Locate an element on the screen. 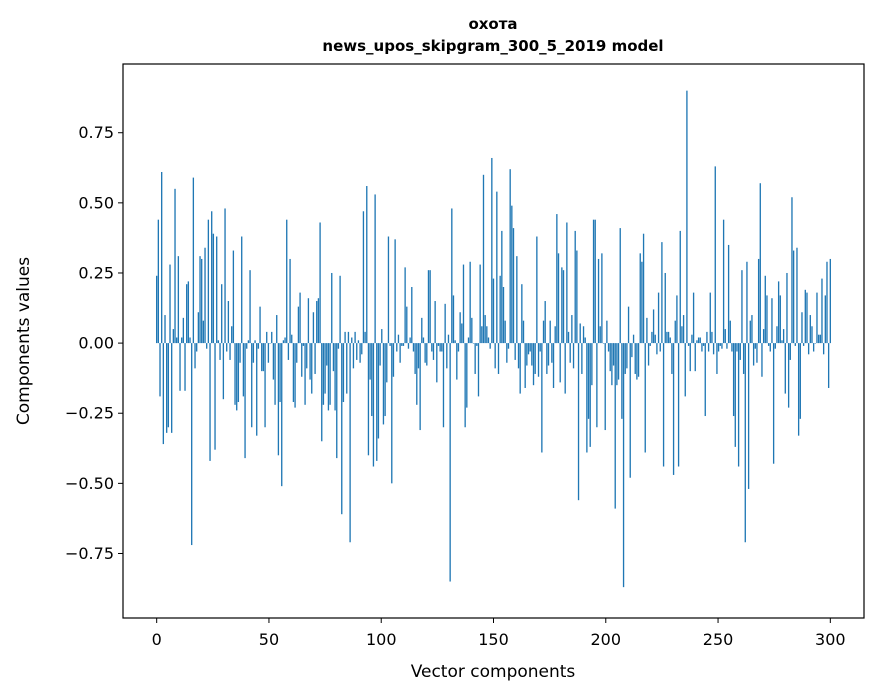 The image size is (880, 696). x-tick-label: 50 is located at coordinates (269, 639).